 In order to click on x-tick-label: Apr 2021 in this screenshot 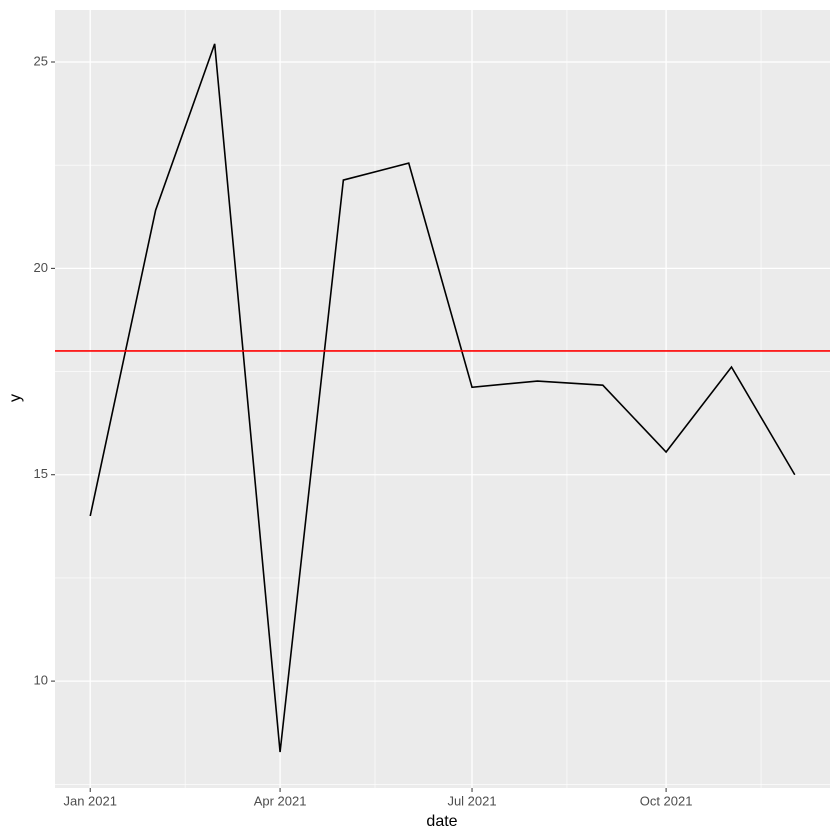, I will do `click(280, 800)`.